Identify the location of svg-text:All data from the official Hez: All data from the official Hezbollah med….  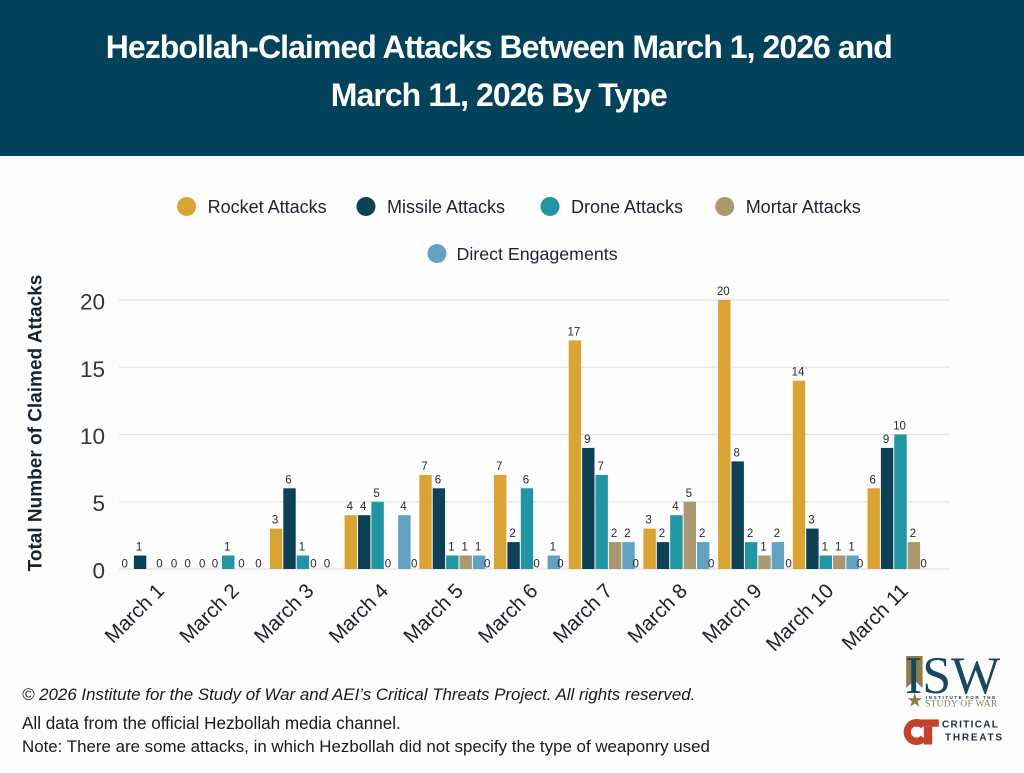
(211, 723).